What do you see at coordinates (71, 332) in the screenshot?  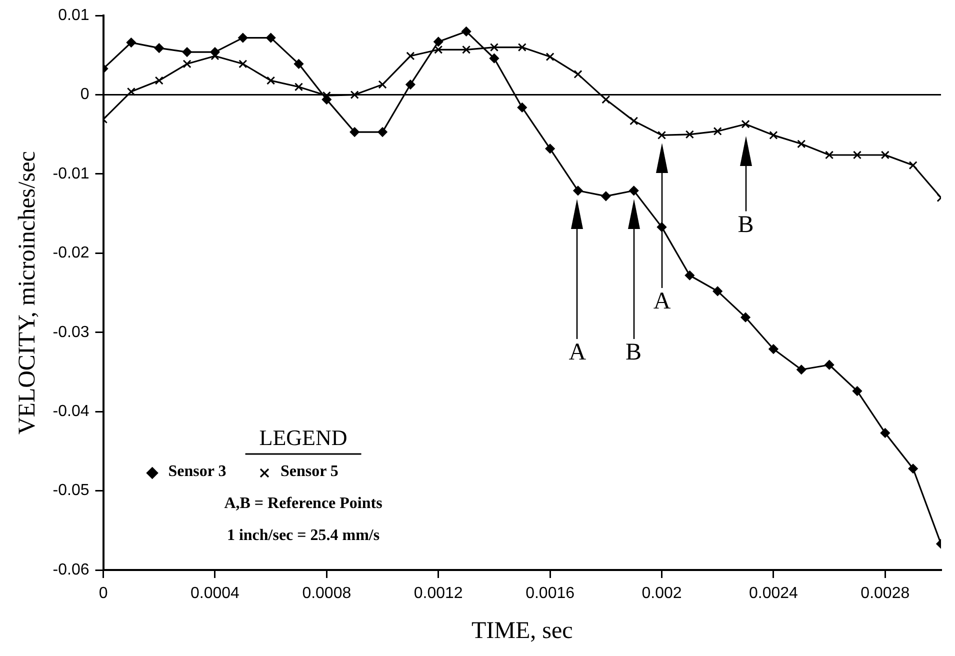 I see `y-tick-label: -0.03` at bounding box center [71, 332].